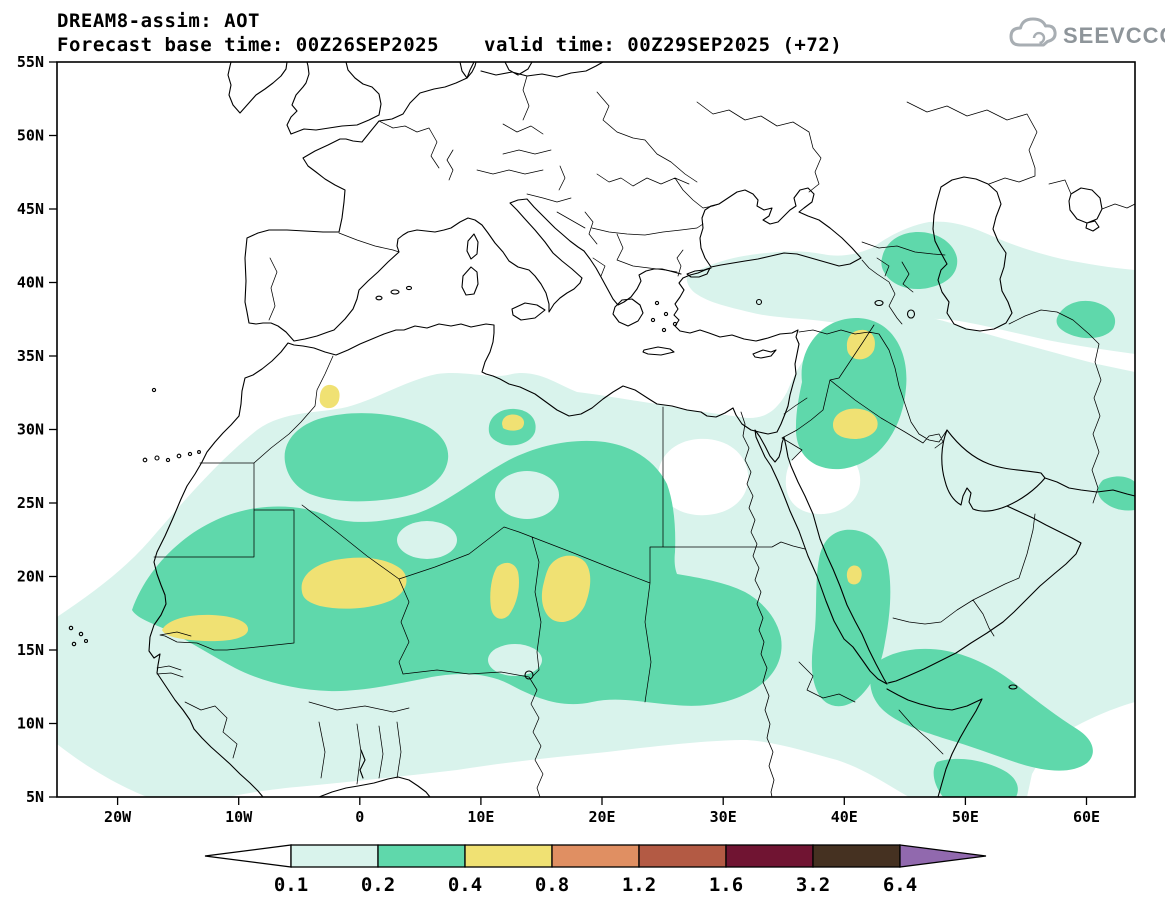 The image size is (1165, 905). What do you see at coordinates (528, 311) in the screenshot?
I see `island-sicily` at bounding box center [528, 311].